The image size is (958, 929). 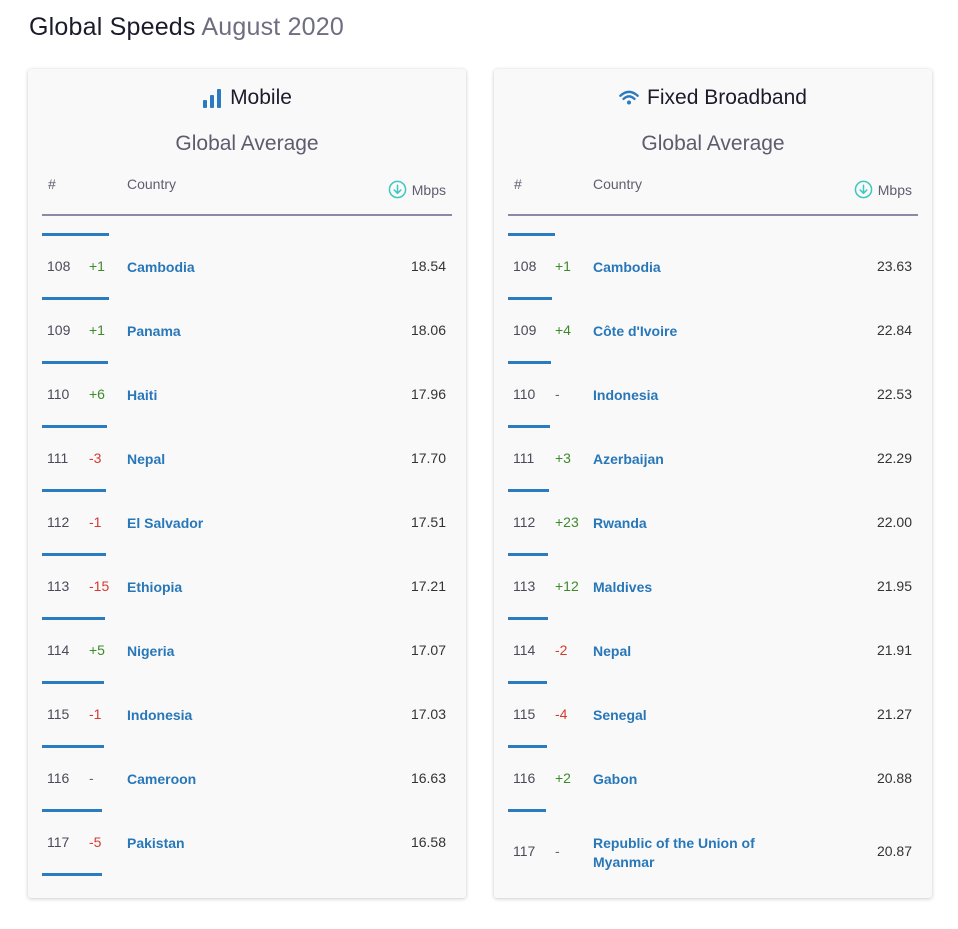 I want to click on mobile-subtitle: Global Average, so click(x=247, y=143).